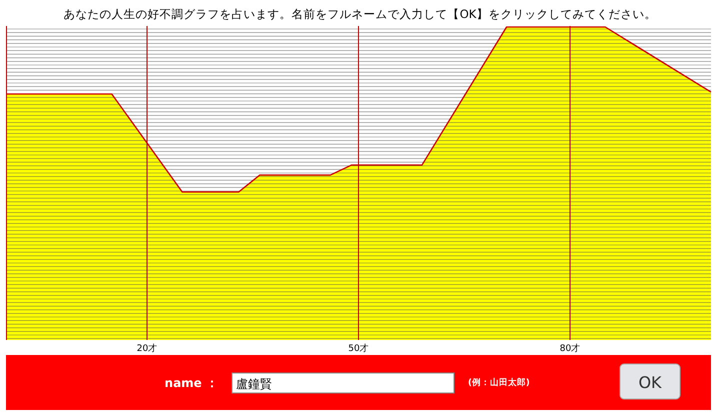 Image resolution: width=720 pixels, height=415 pixels. I want to click on text: 盧鐘賢, so click(254, 384).